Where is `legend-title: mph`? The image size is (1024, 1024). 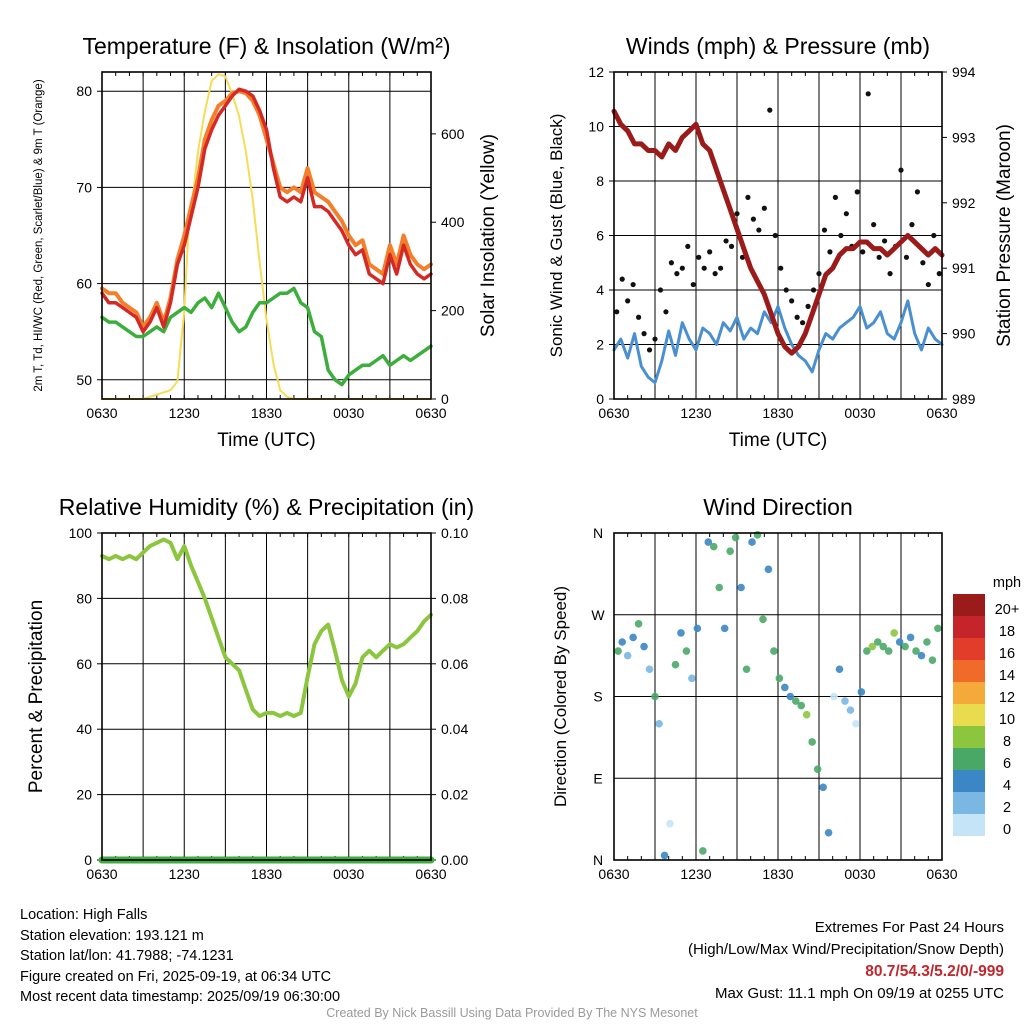 legend-title: mph is located at coordinates (1007, 583).